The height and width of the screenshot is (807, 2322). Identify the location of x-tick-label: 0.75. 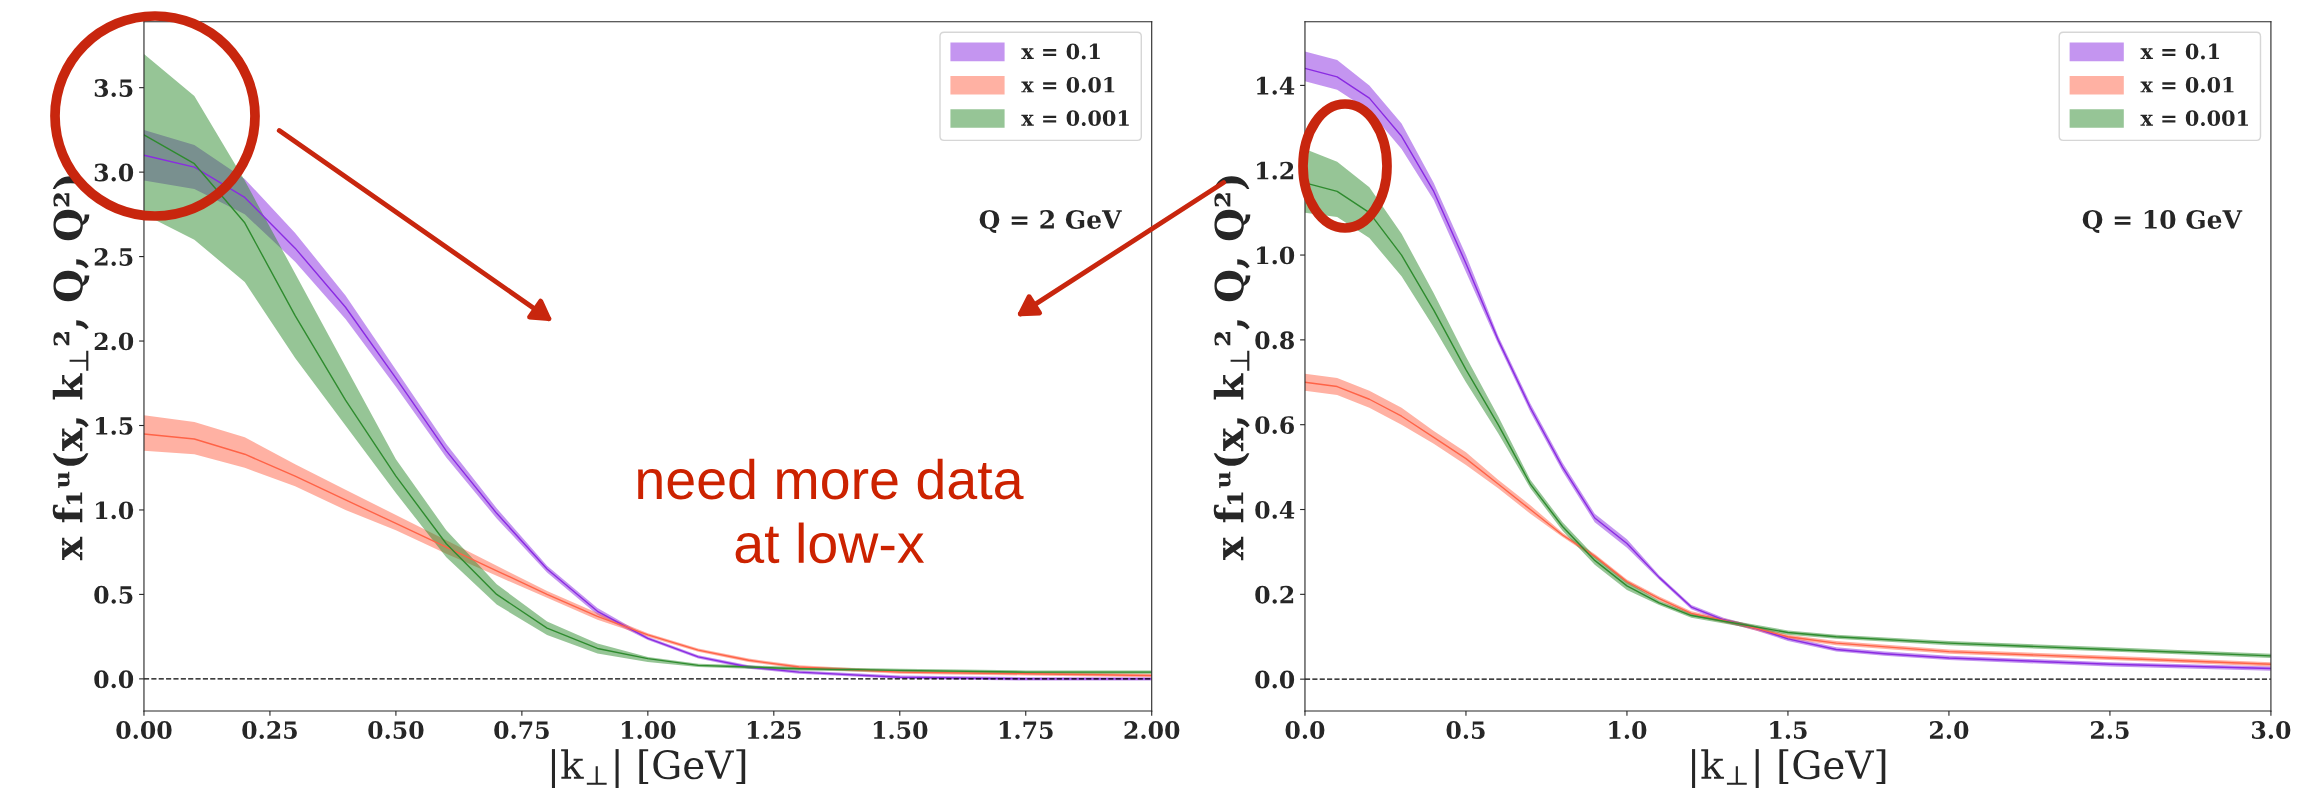
(521, 730).